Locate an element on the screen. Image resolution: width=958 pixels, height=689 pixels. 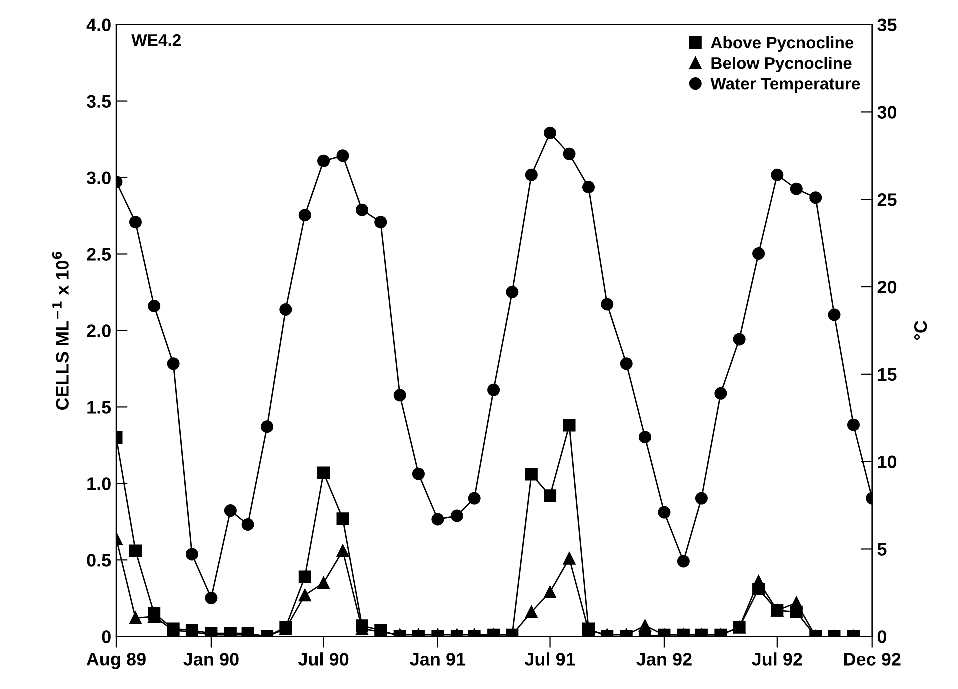
y-tick-label: 0.5 is located at coordinates (99, 560).